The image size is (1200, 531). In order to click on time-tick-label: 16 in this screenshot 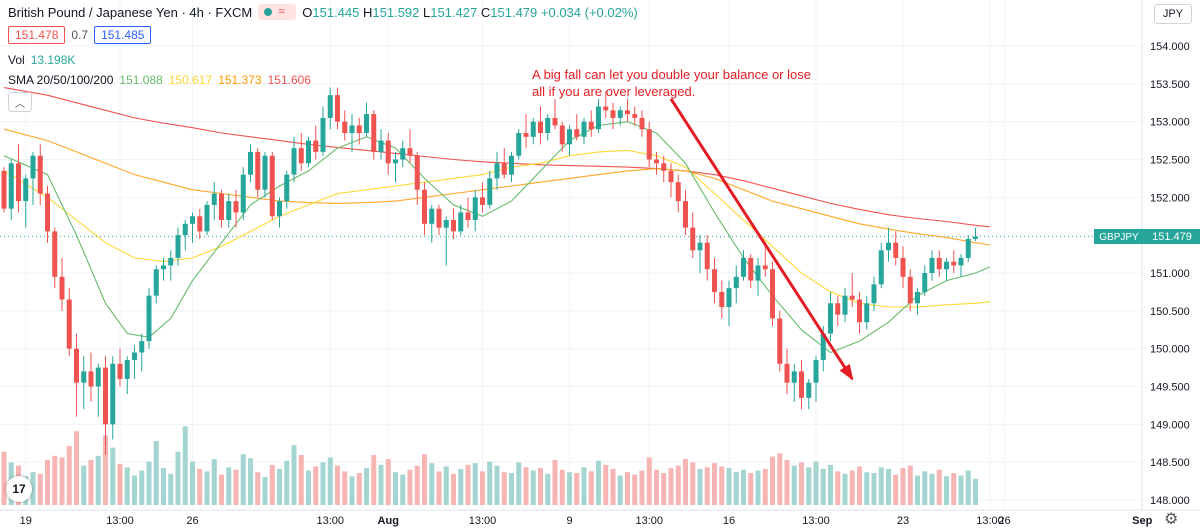, I will do `click(729, 521)`.